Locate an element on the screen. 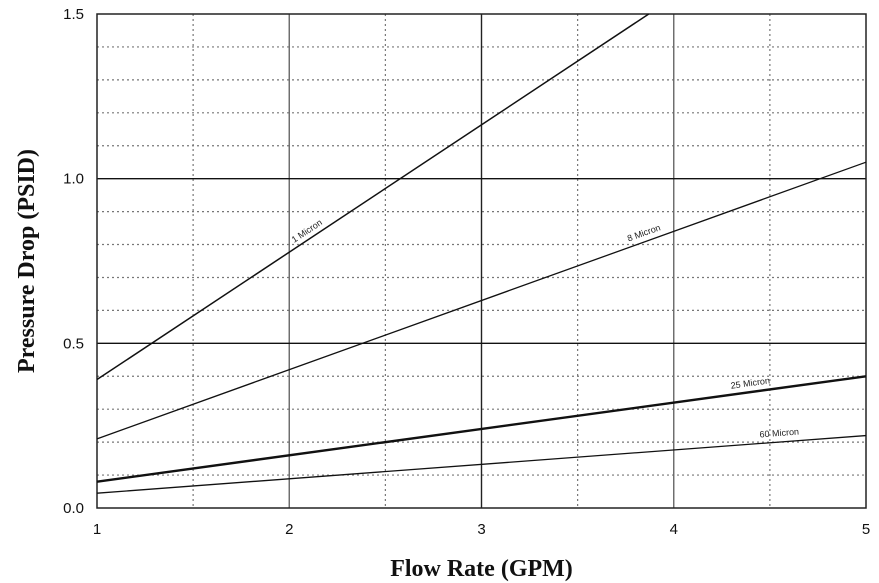 The width and height of the screenshot is (879, 583). x-tick-label: 3 is located at coordinates (481, 529).